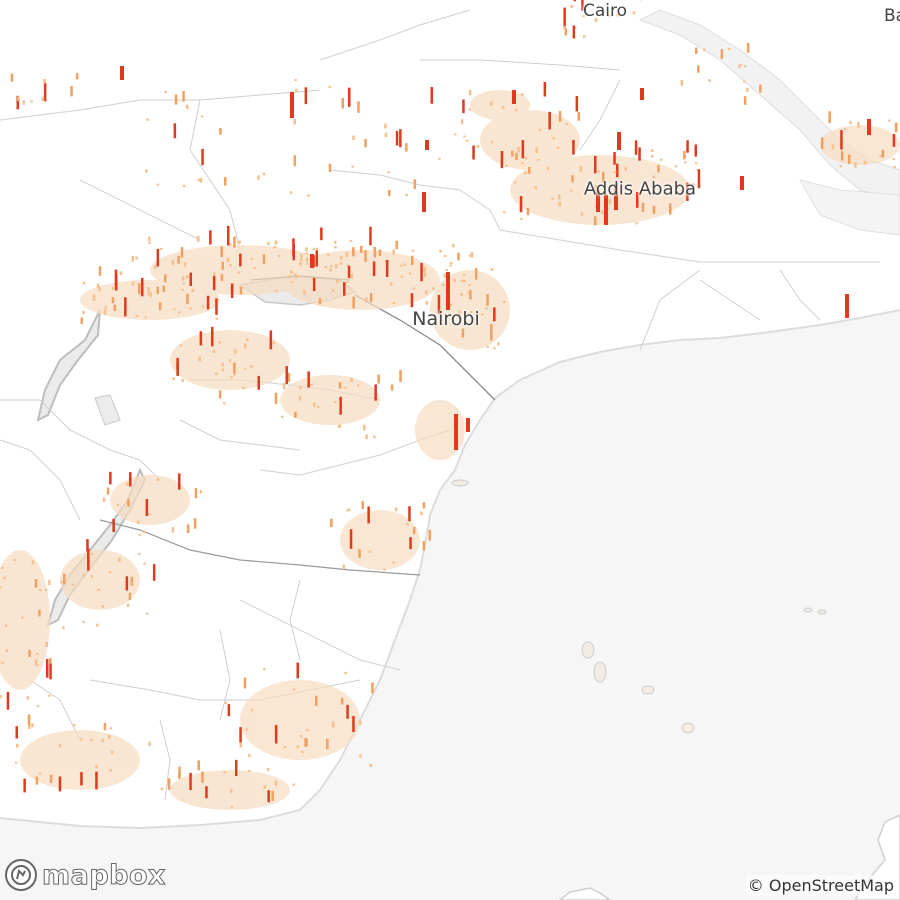 This screenshot has height=900, width=900. What do you see at coordinates (68, 365) in the screenshot?
I see `lake-tanganyika` at bounding box center [68, 365].